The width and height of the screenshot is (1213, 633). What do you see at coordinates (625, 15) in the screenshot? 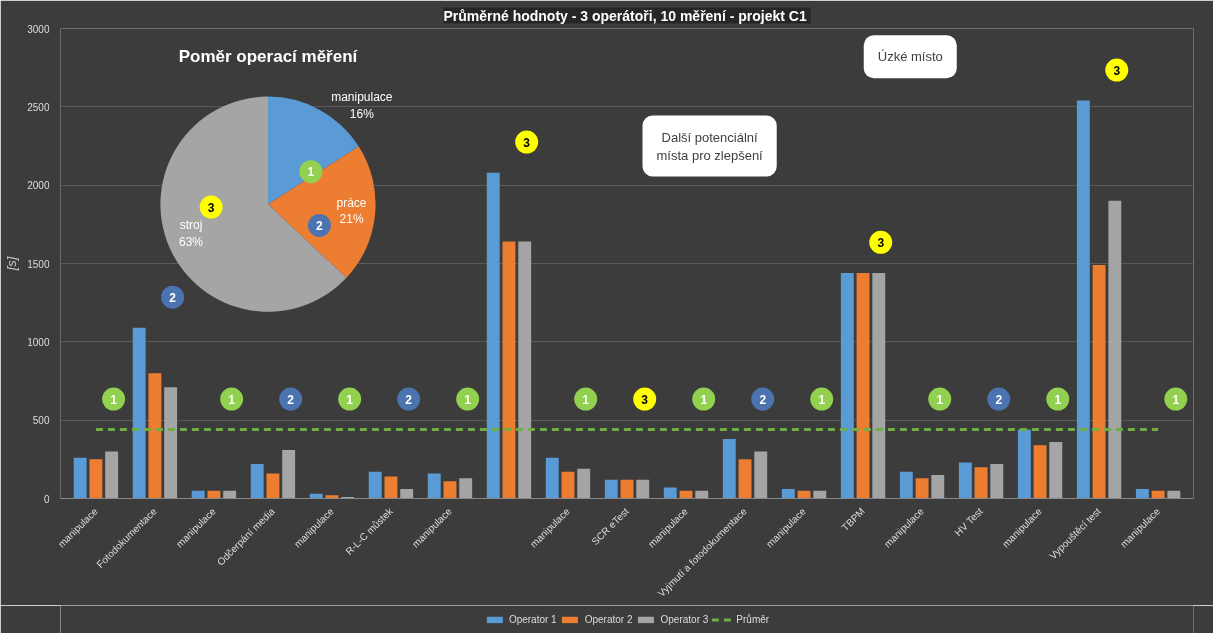
I see `chart-title: Průměrné hodnoty - 3 operátoři, 10 měření - projekt C1` at bounding box center [625, 15].